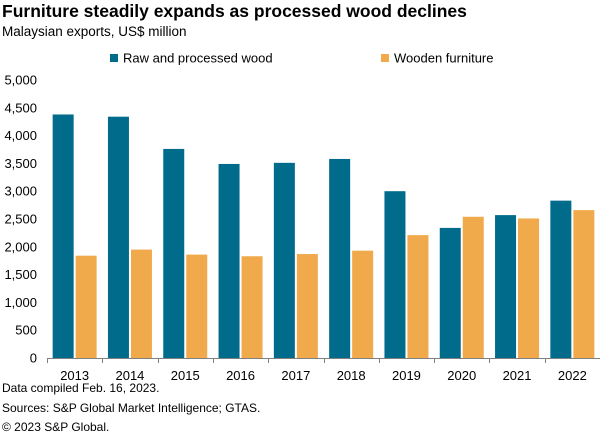  Describe the element at coordinates (461, 375) in the screenshot. I see `x-tick-label: 2020` at that location.